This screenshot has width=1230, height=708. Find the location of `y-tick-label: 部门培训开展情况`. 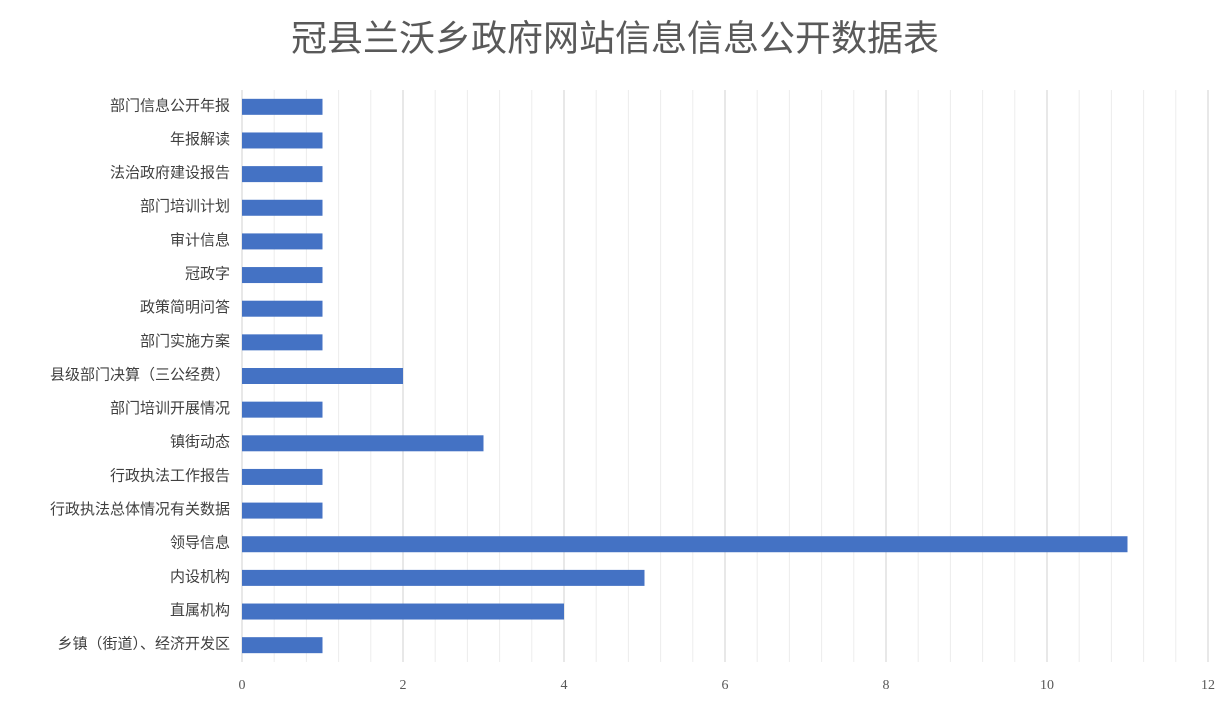

y-tick-label: 部门培训开展情况 is located at coordinates (170, 408).